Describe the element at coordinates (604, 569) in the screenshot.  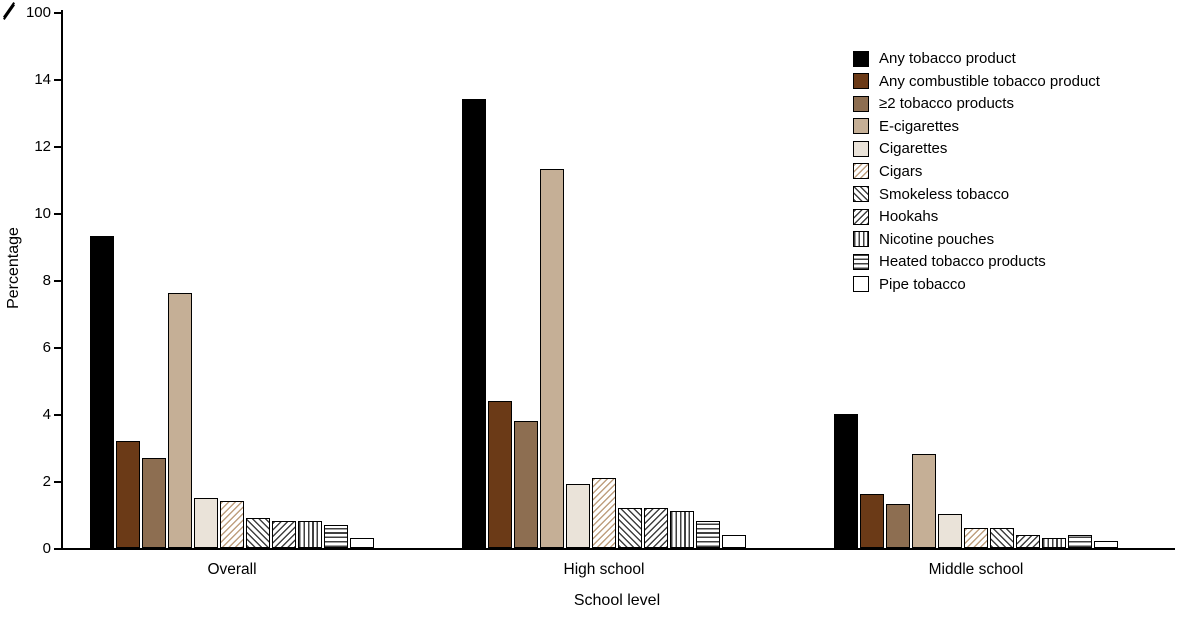
I see `x-category-label: High school` at that location.